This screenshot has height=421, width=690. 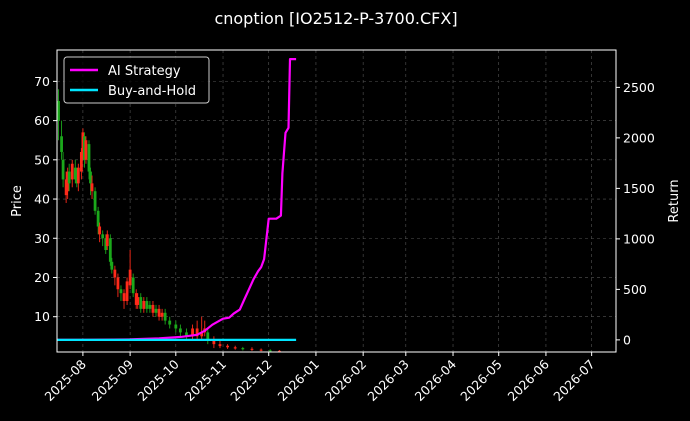 What do you see at coordinates (65, 380) in the screenshot?
I see `x-tick-label: 2025-08` at bounding box center [65, 380].